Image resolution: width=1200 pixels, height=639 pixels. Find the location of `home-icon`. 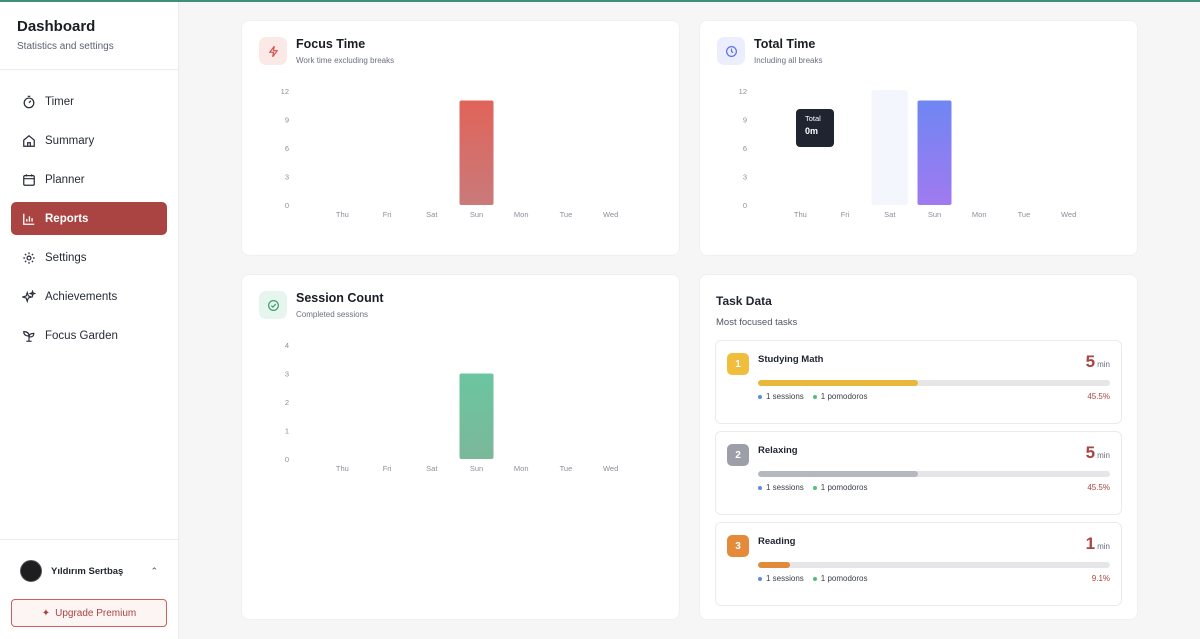

home-icon is located at coordinates (29, 141).